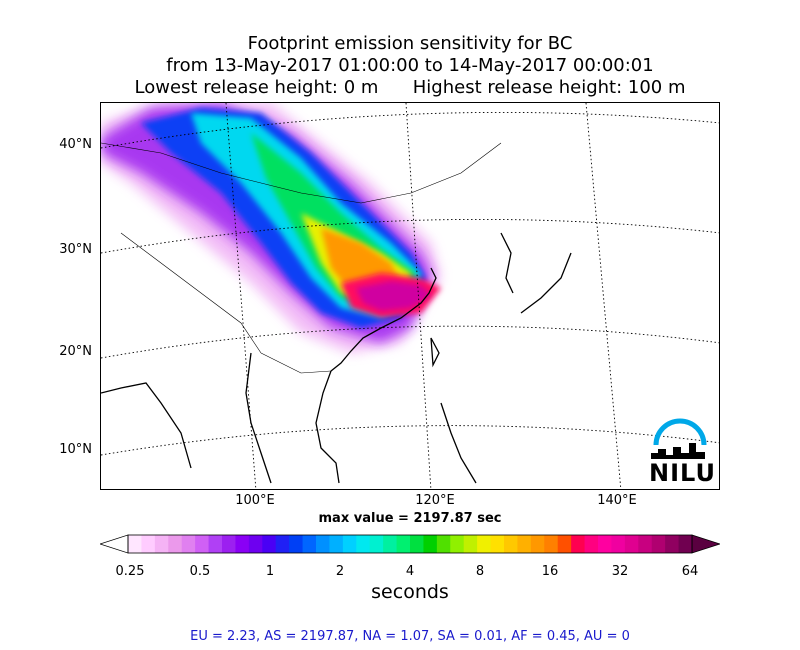  I want to click on colorbar-tick-label: 16, so click(550, 571).